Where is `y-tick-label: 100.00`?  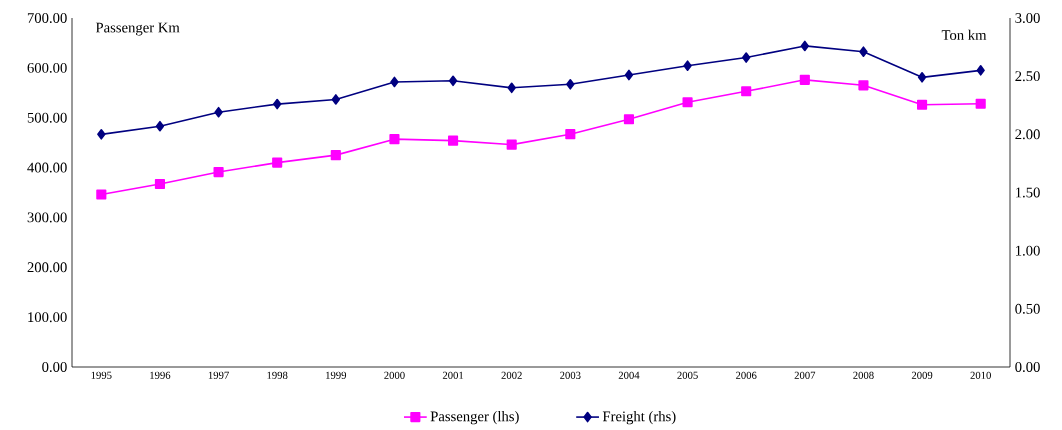 y-tick-label: 100.00 is located at coordinates (47, 317).